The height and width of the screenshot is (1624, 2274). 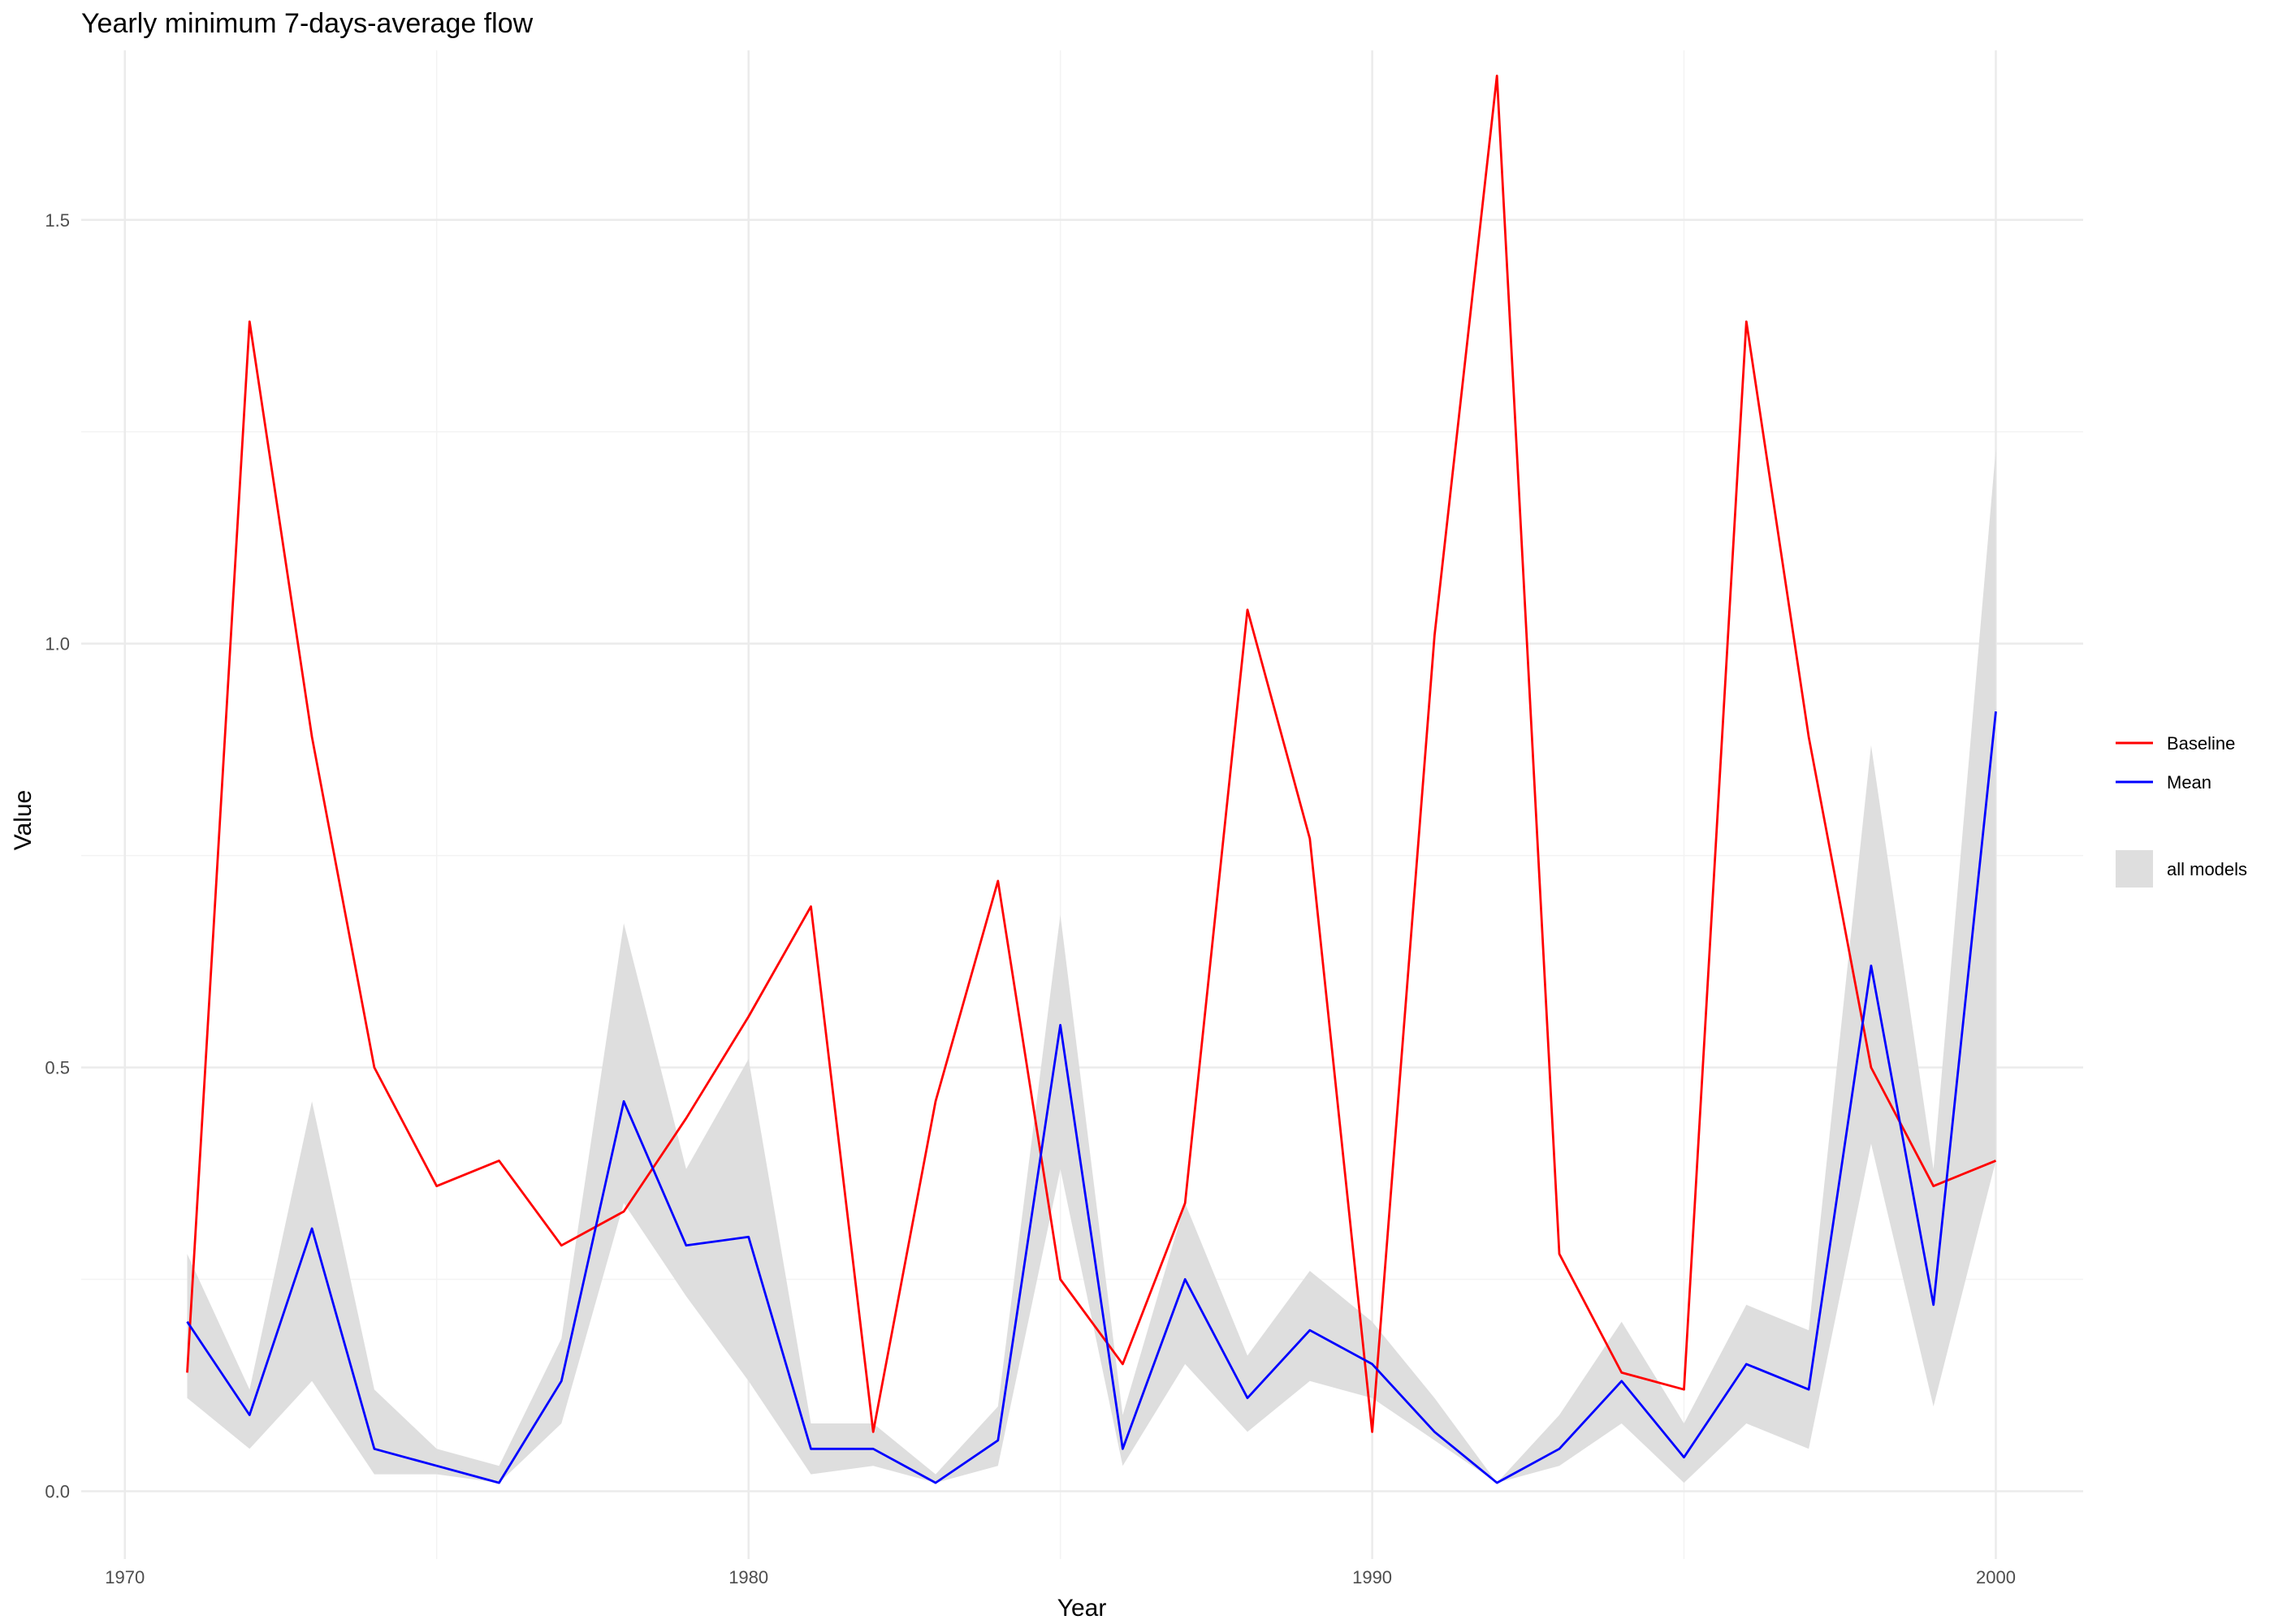 I want to click on y-tick-label-0.0: 0.0, so click(x=58, y=1491).